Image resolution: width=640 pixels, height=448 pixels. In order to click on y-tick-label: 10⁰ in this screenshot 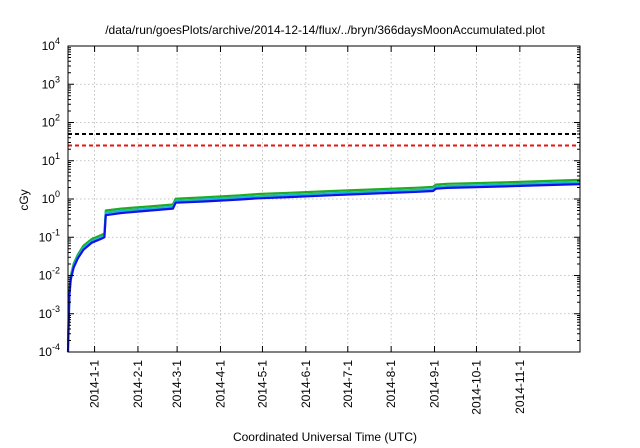, I will do `click(51, 197)`.